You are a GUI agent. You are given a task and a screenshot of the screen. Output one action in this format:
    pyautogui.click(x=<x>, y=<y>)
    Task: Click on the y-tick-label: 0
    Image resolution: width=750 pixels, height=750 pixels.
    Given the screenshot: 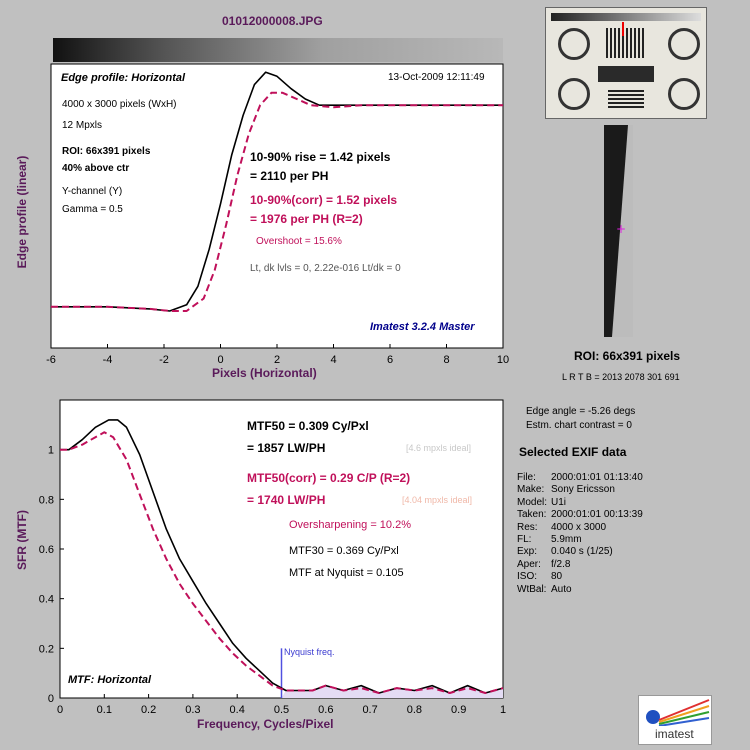 What is the action you would take?
    pyautogui.click(x=51, y=699)
    